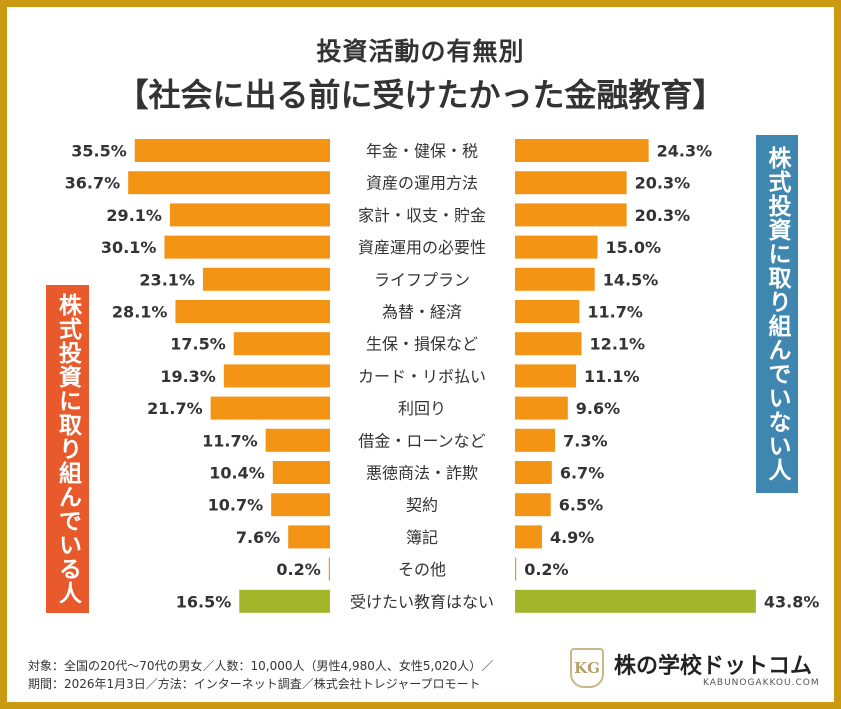 This screenshot has width=841, height=709. What do you see at coordinates (422, 505) in the screenshot?
I see `category-label: 契約` at bounding box center [422, 505].